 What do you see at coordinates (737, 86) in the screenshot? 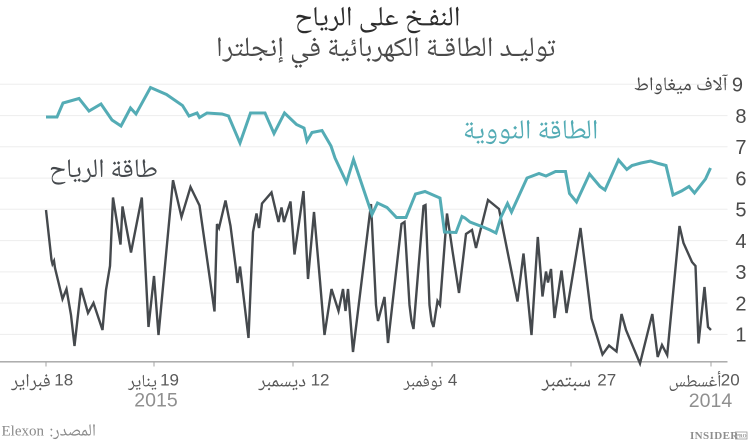
I see `svg-text: 9` at bounding box center [737, 86].